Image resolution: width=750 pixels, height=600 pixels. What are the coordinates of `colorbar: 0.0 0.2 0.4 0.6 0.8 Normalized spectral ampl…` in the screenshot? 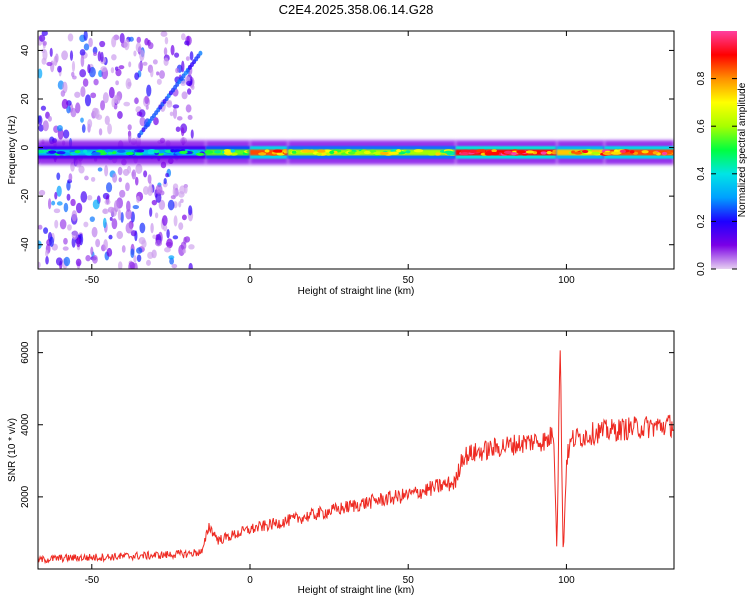 It's located at (722, 153).